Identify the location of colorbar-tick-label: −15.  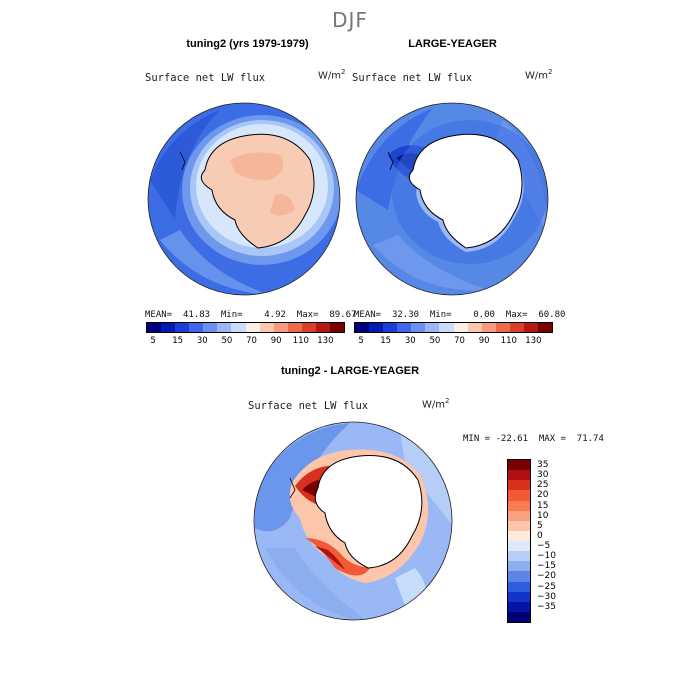
(546, 566).